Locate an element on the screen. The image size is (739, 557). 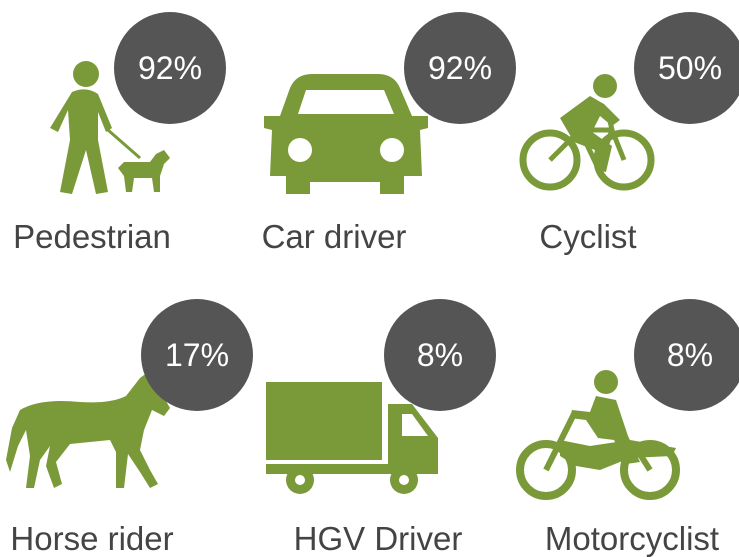
item-label: Pedestrian is located at coordinates (92, 236).